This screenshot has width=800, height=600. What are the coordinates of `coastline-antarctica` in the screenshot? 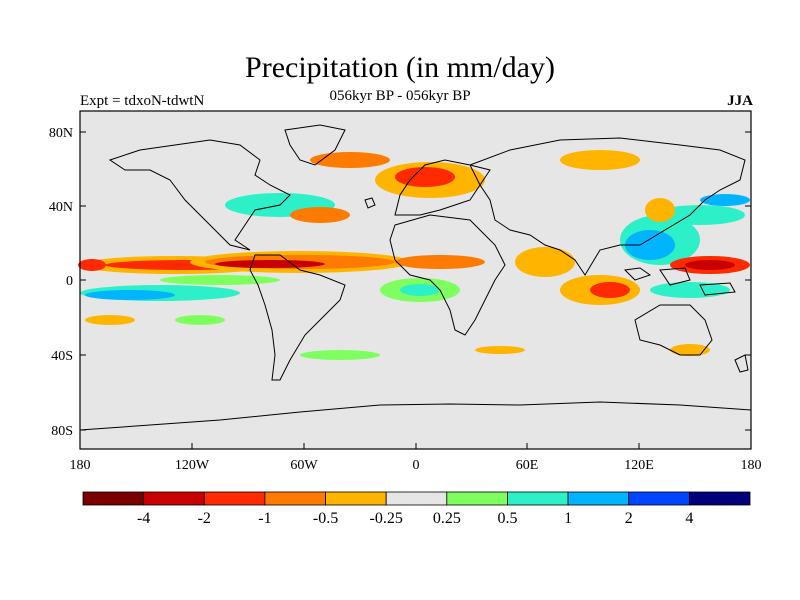 It's located at (415, 416).